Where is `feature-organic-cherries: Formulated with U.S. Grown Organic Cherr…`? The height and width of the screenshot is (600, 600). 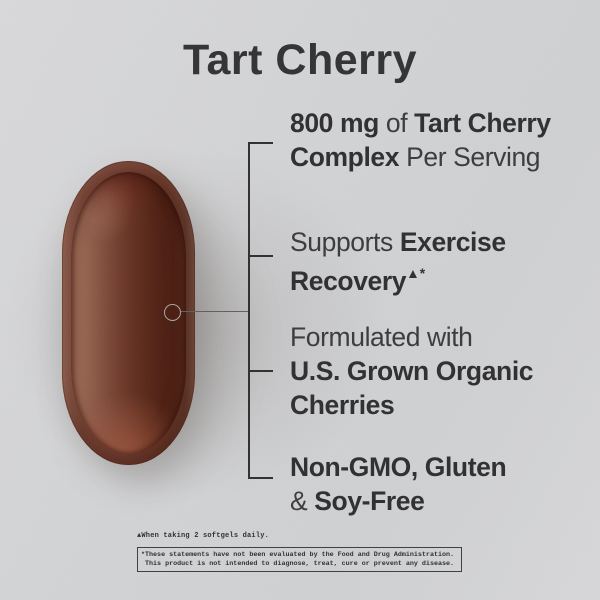
feature-organic-cherries: Formulated with U.S. Grown Organic Cherr… is located at coordinates (412, 371).